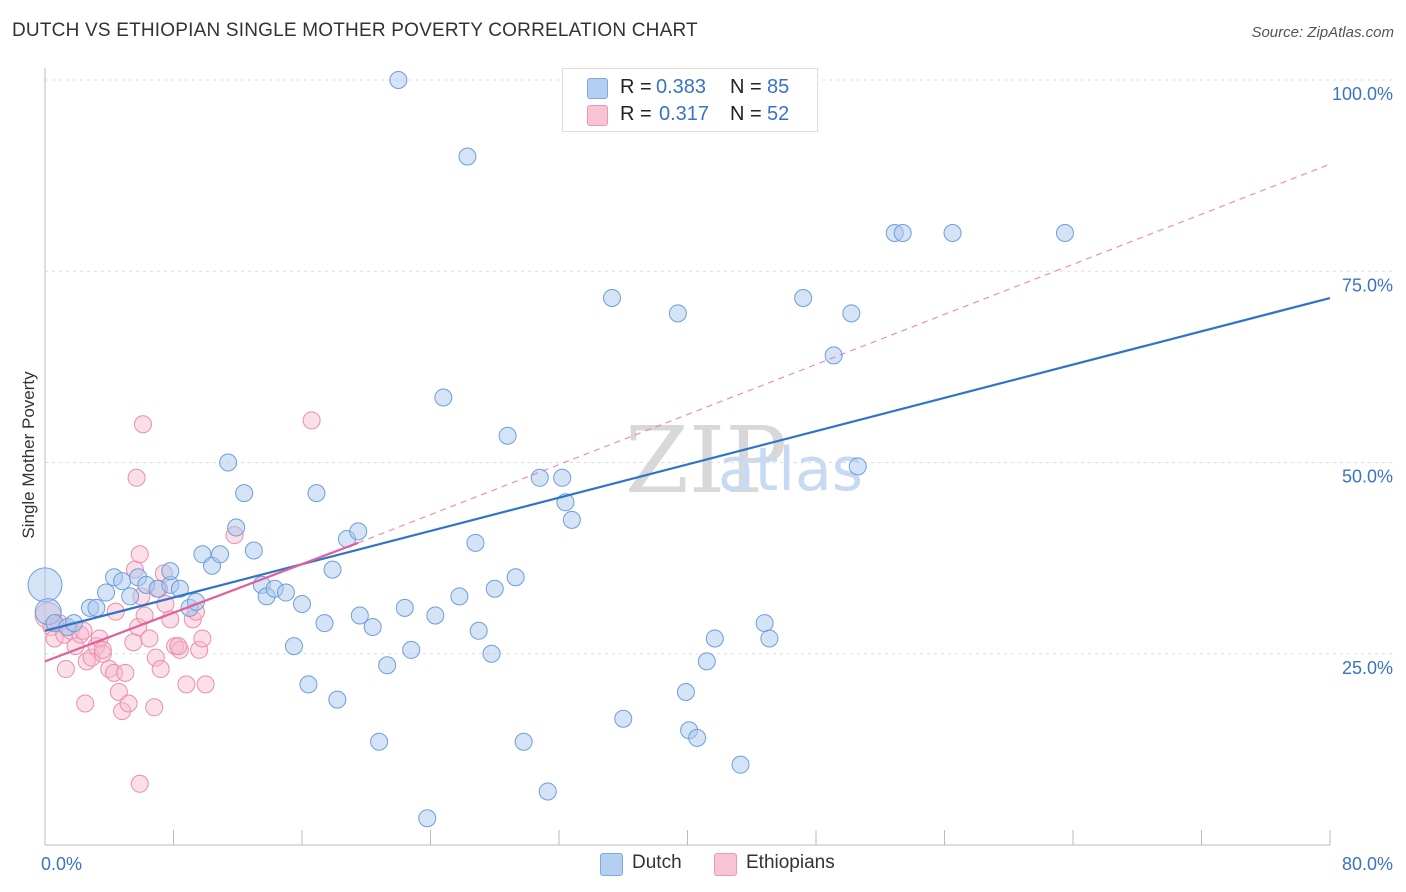 Image resolution: width=1406 pixels, height=892 pixels. I want to click on source-label: Source: ZipAtlas.com, so click(1322, 32).